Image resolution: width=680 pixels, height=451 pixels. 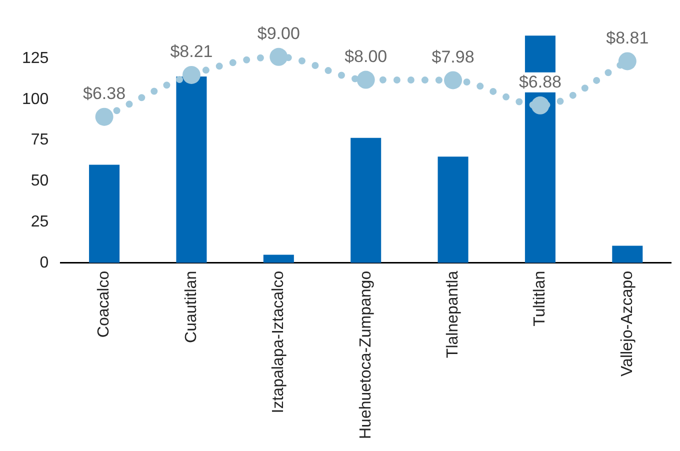 What do you see at coordinates (35, 58) in the screenshot?
I see `y-tick-label: 125` at bounding box center [35, 58].